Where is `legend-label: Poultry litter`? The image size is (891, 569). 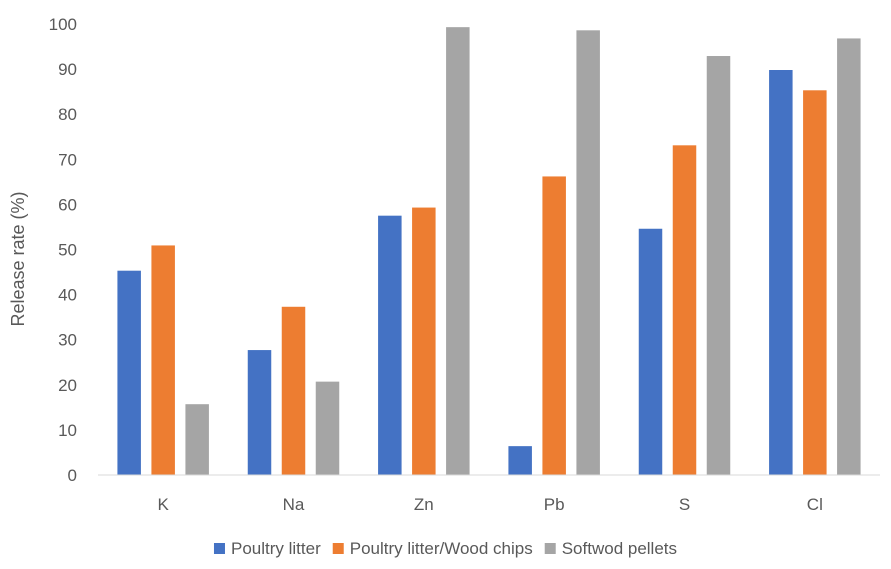 legend-label: Poultry litter is located at coordinates (276, 548).